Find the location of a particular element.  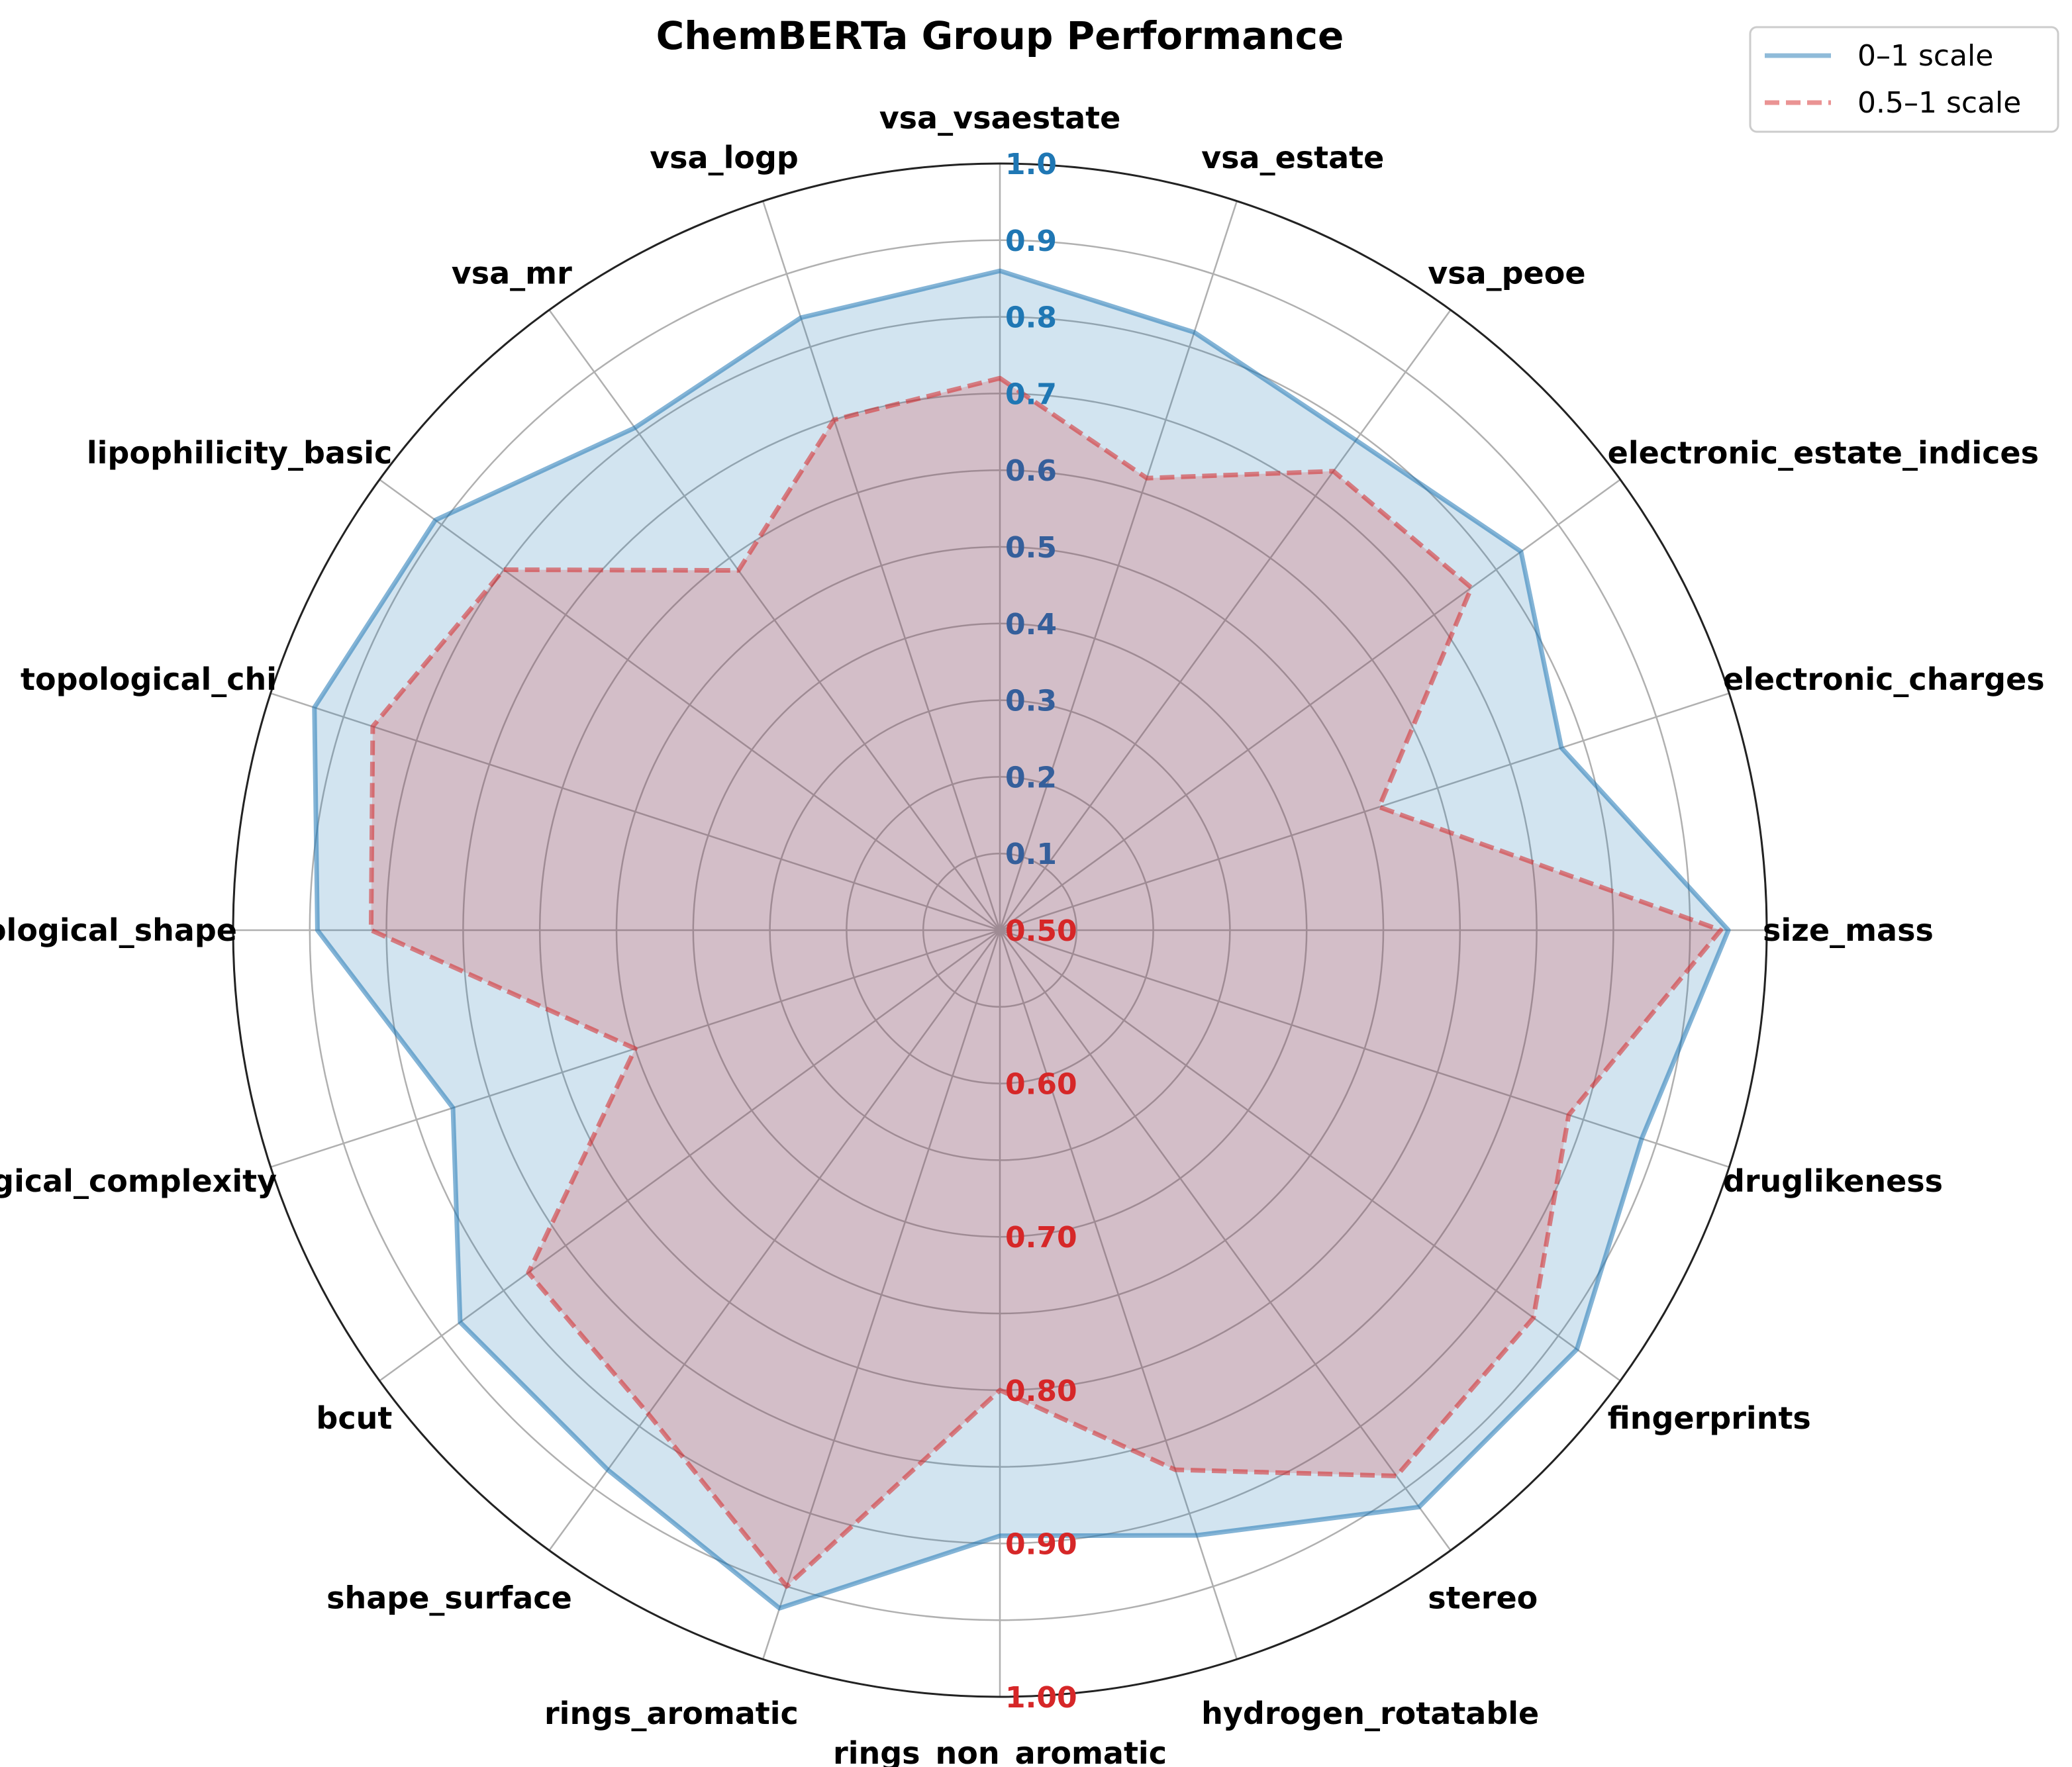

radial-tick-label-lower: 0.90 is located at coordinates (1041, 1544).